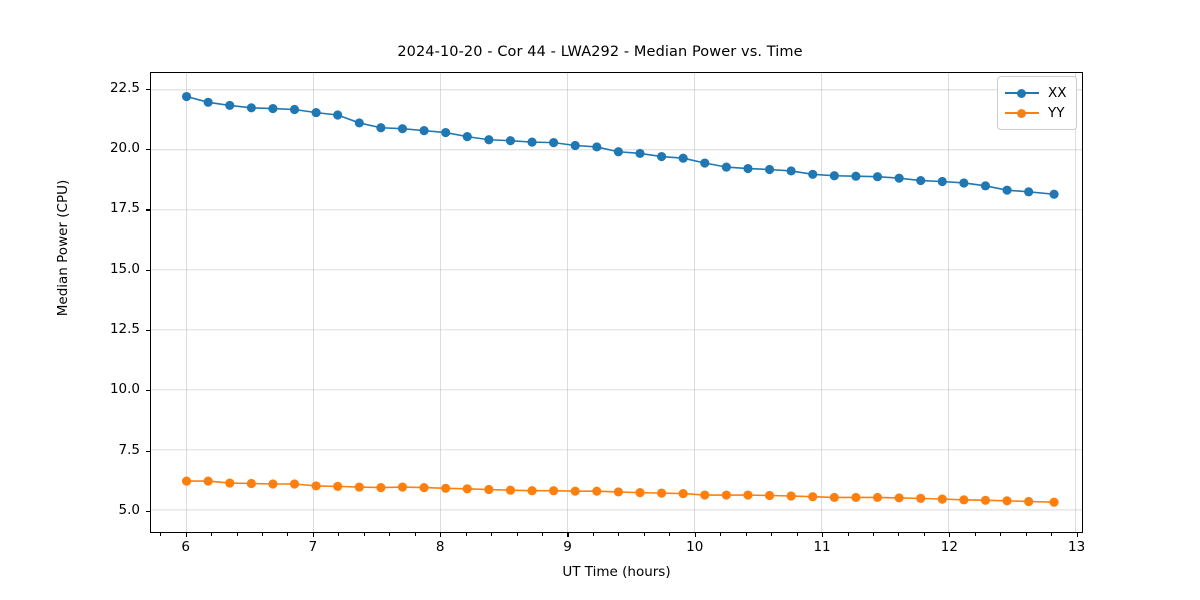  What do you see at coordinates (129, 449) in the screenshot?
I see `y-tick-label: 7.5` at bounding box center [129, 449].